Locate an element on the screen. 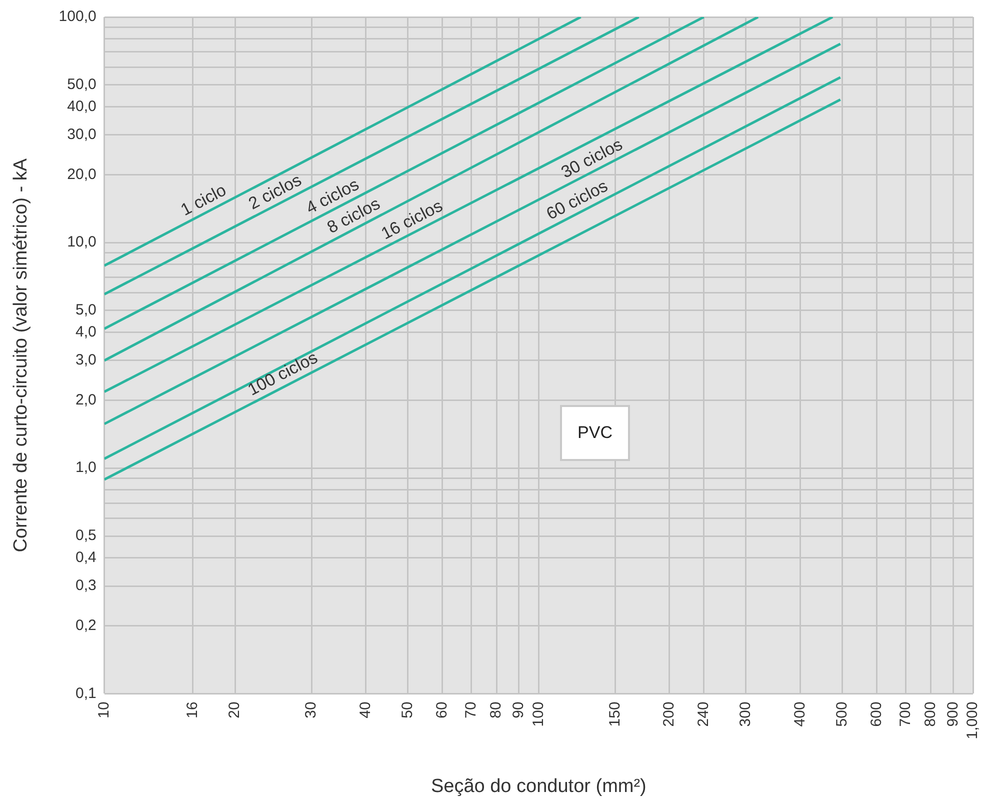 The image size is (999, 812). y-tick-label: 4,0 is located at coordinates (85, 331).